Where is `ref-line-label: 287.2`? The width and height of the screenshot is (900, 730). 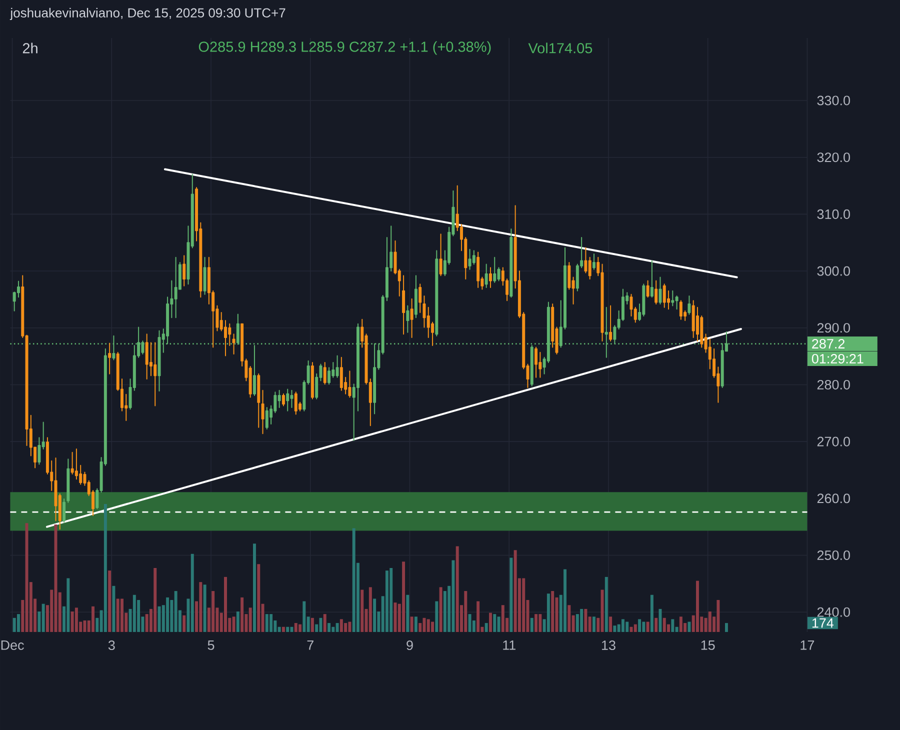
ref-line-label: 287.2 is located at coordinates (828, 344).